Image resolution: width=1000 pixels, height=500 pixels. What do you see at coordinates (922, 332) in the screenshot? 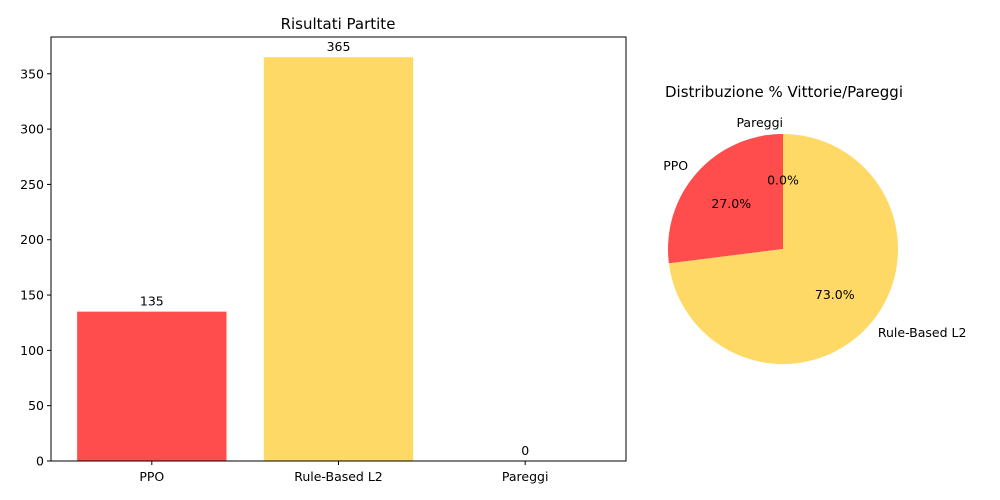
I see `pie-category-label-rule-based-l2: Rule-Based L2` at bounding box center [922, 332].